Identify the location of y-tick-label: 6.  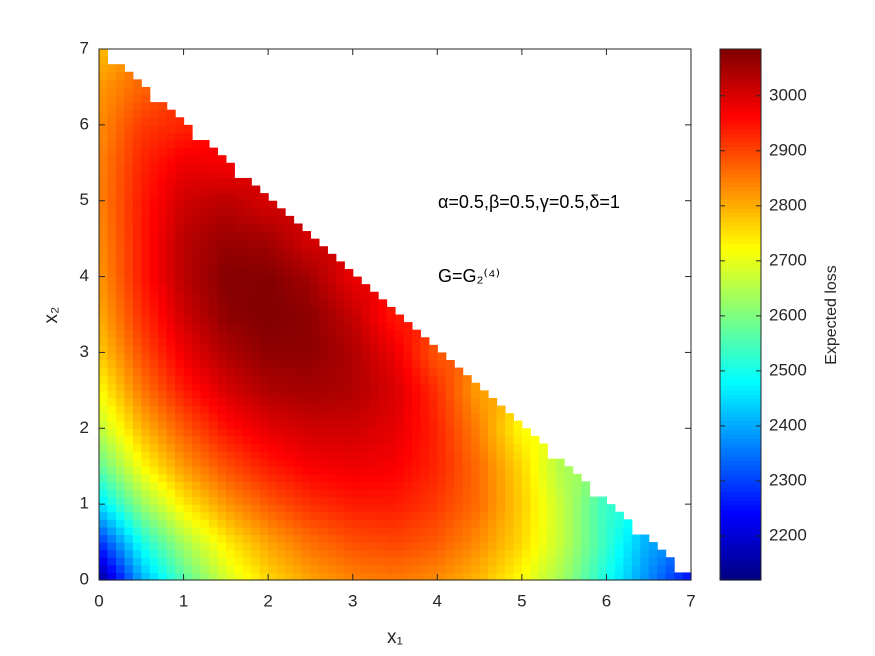
(84, 123).